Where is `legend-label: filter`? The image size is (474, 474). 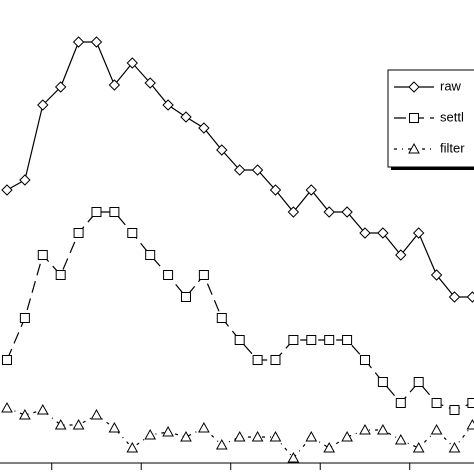
legend-label: filter is located at coordinates (452, 147).